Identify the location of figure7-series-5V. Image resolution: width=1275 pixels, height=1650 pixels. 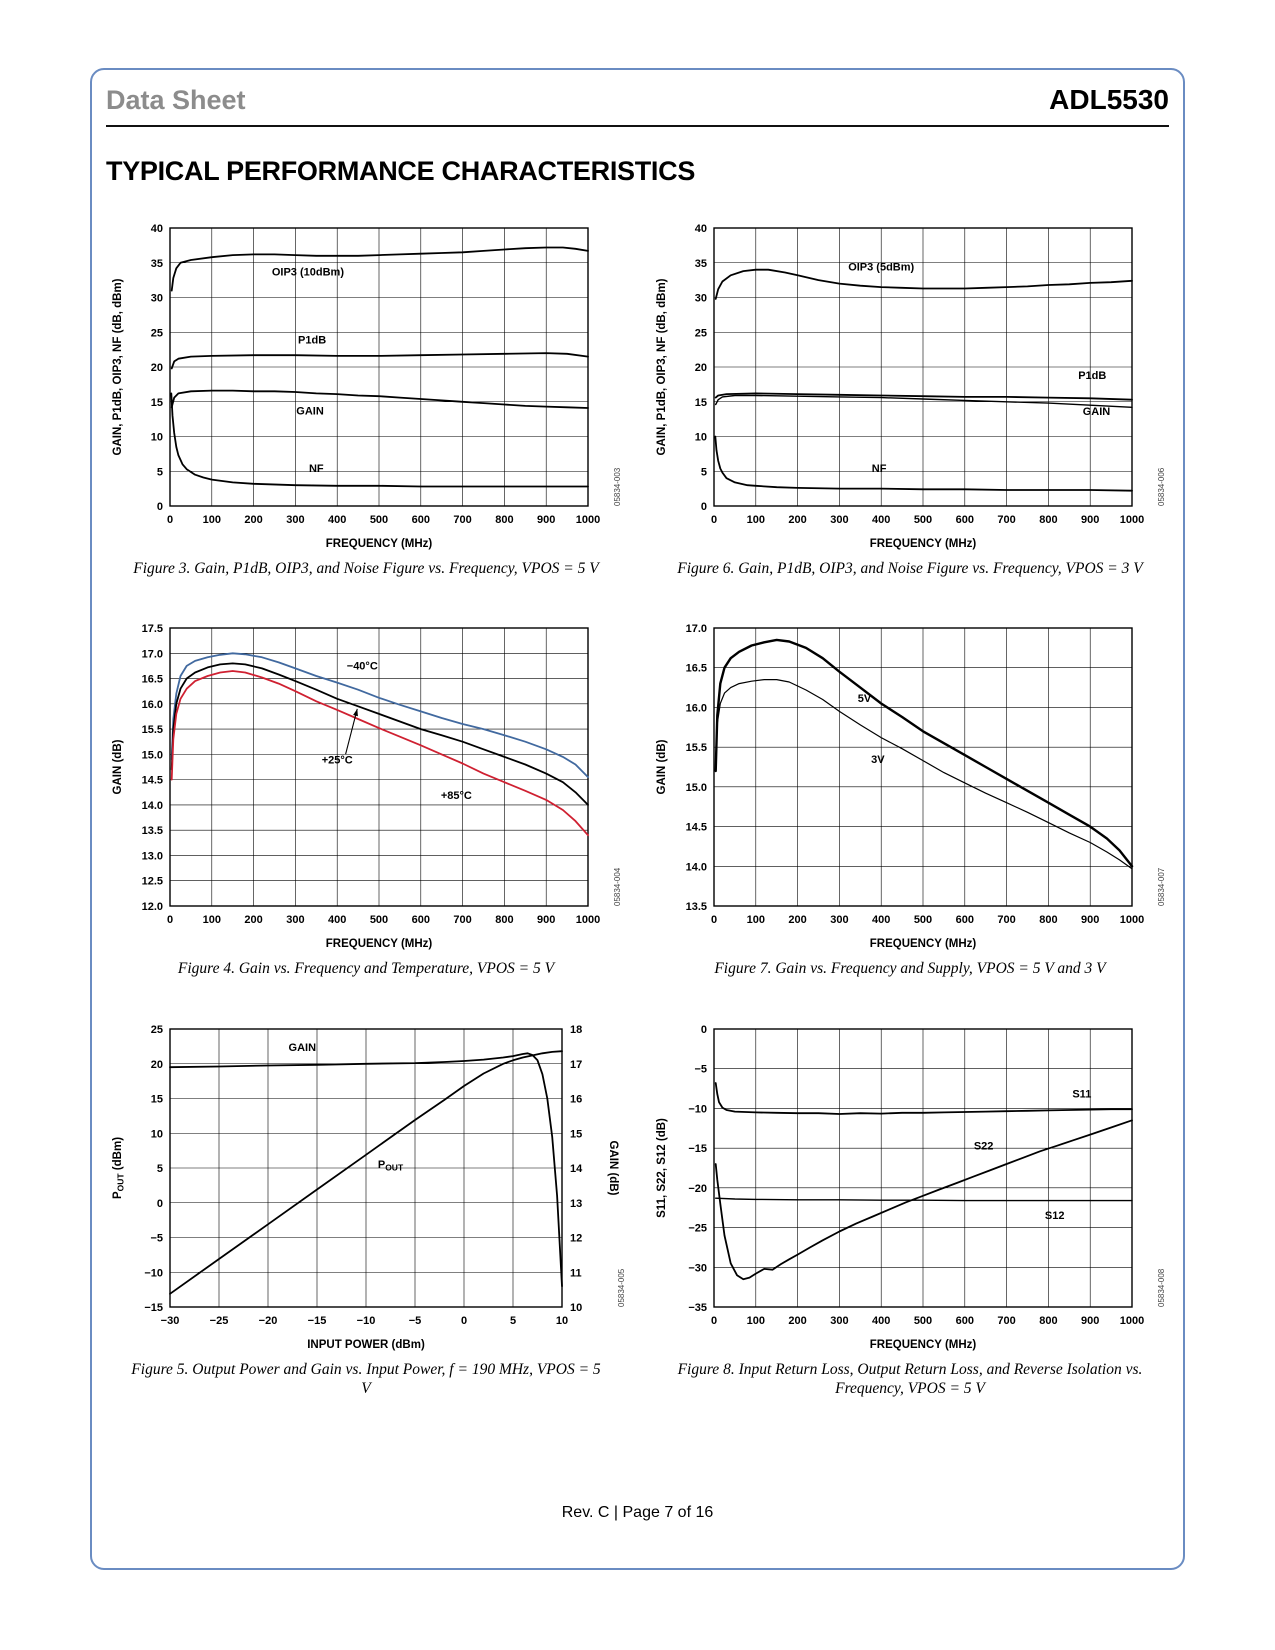
(924, 753).